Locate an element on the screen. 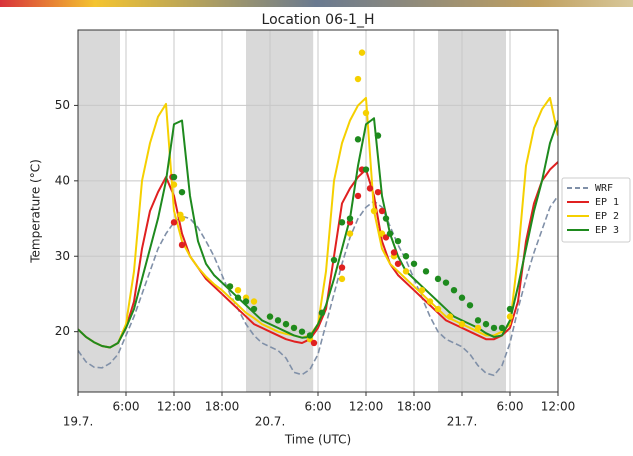 Image resolution: width=633 pixels, height=456 pixels. y-tick-label: 40 is located at coordinates (62, 180).